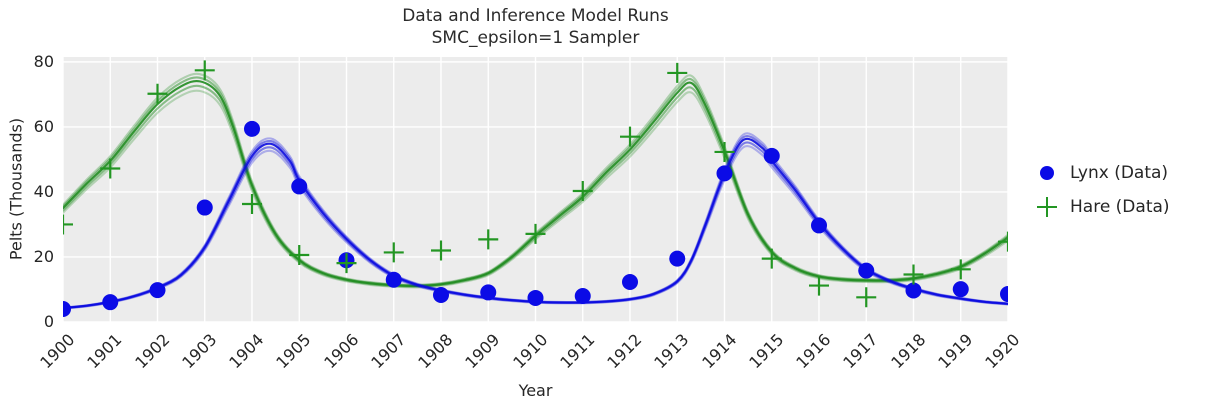 The width and height of the screenshot is (1211, 411). What do you see at coordinates (1119, 173) in the screenshot?
I see `legend-label-lynx: Lynx (Data)` at bounding box center [1119, 173].